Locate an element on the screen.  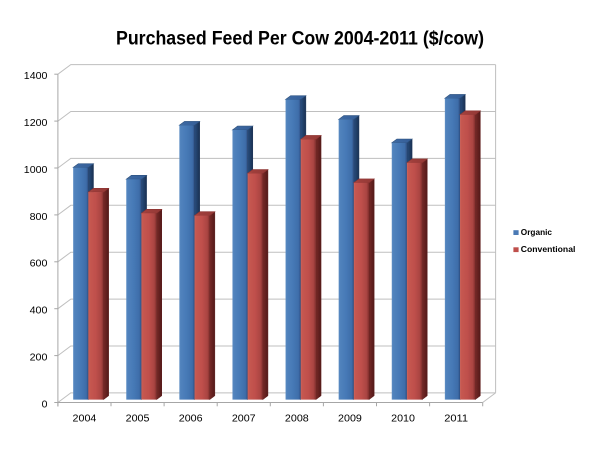
svg-text: 1000 is located at coordinates (36, 170).